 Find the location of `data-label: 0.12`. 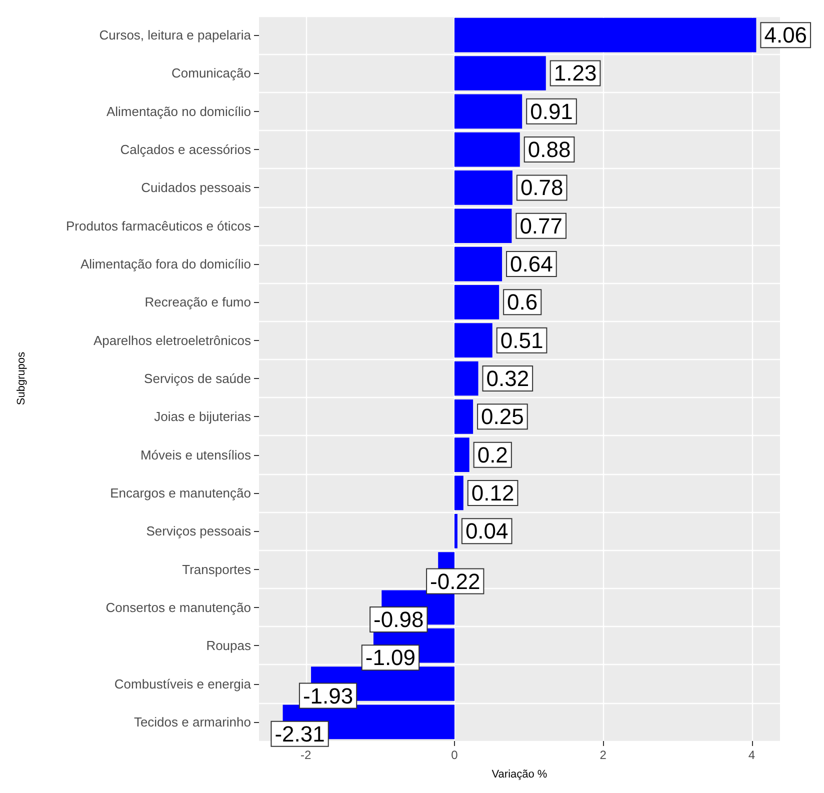

data-label: 0.12 is located at coordinates (492, 493).